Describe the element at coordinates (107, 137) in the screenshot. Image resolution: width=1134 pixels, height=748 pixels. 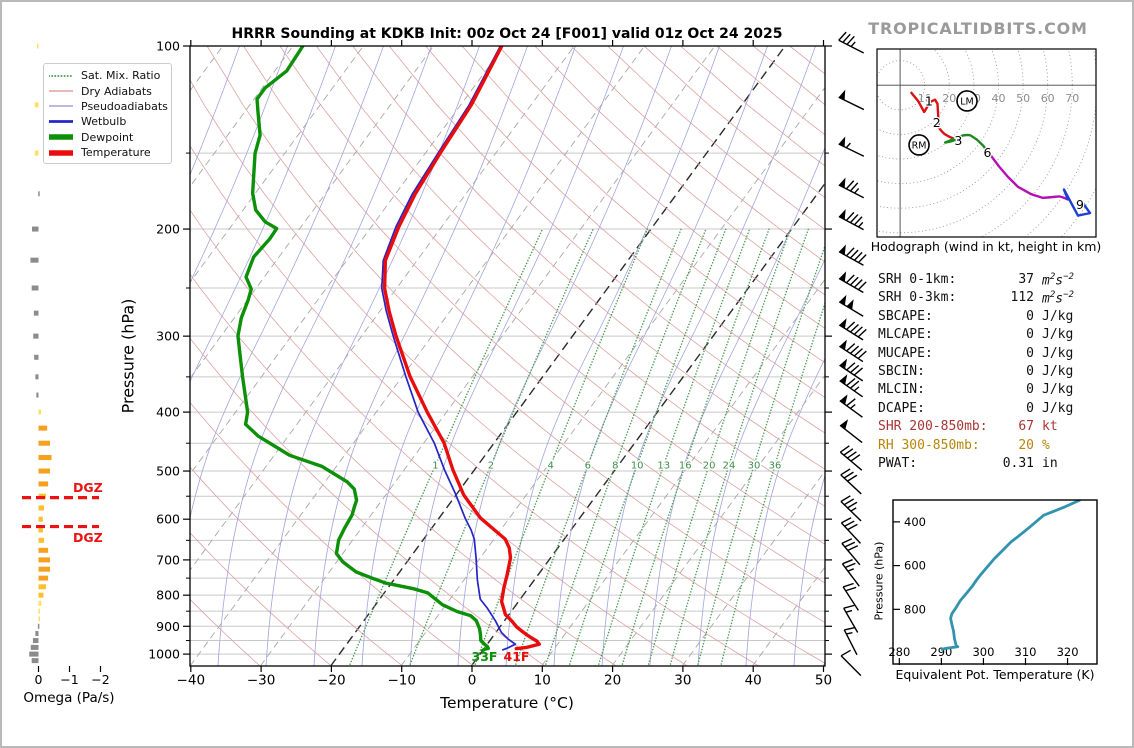
I see `legend-label-dewpoint: Dewpoint` at that location.